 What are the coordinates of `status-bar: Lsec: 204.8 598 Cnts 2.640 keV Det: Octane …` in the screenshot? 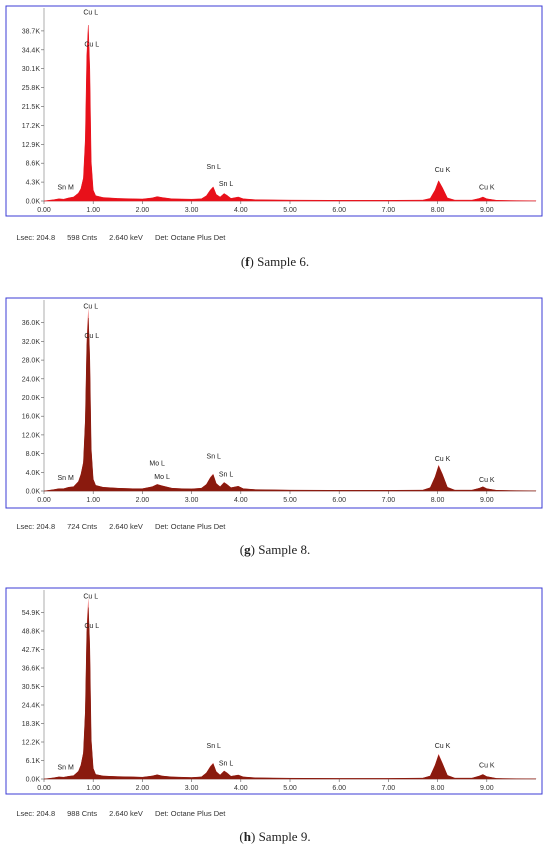 It's located at (122, 237).